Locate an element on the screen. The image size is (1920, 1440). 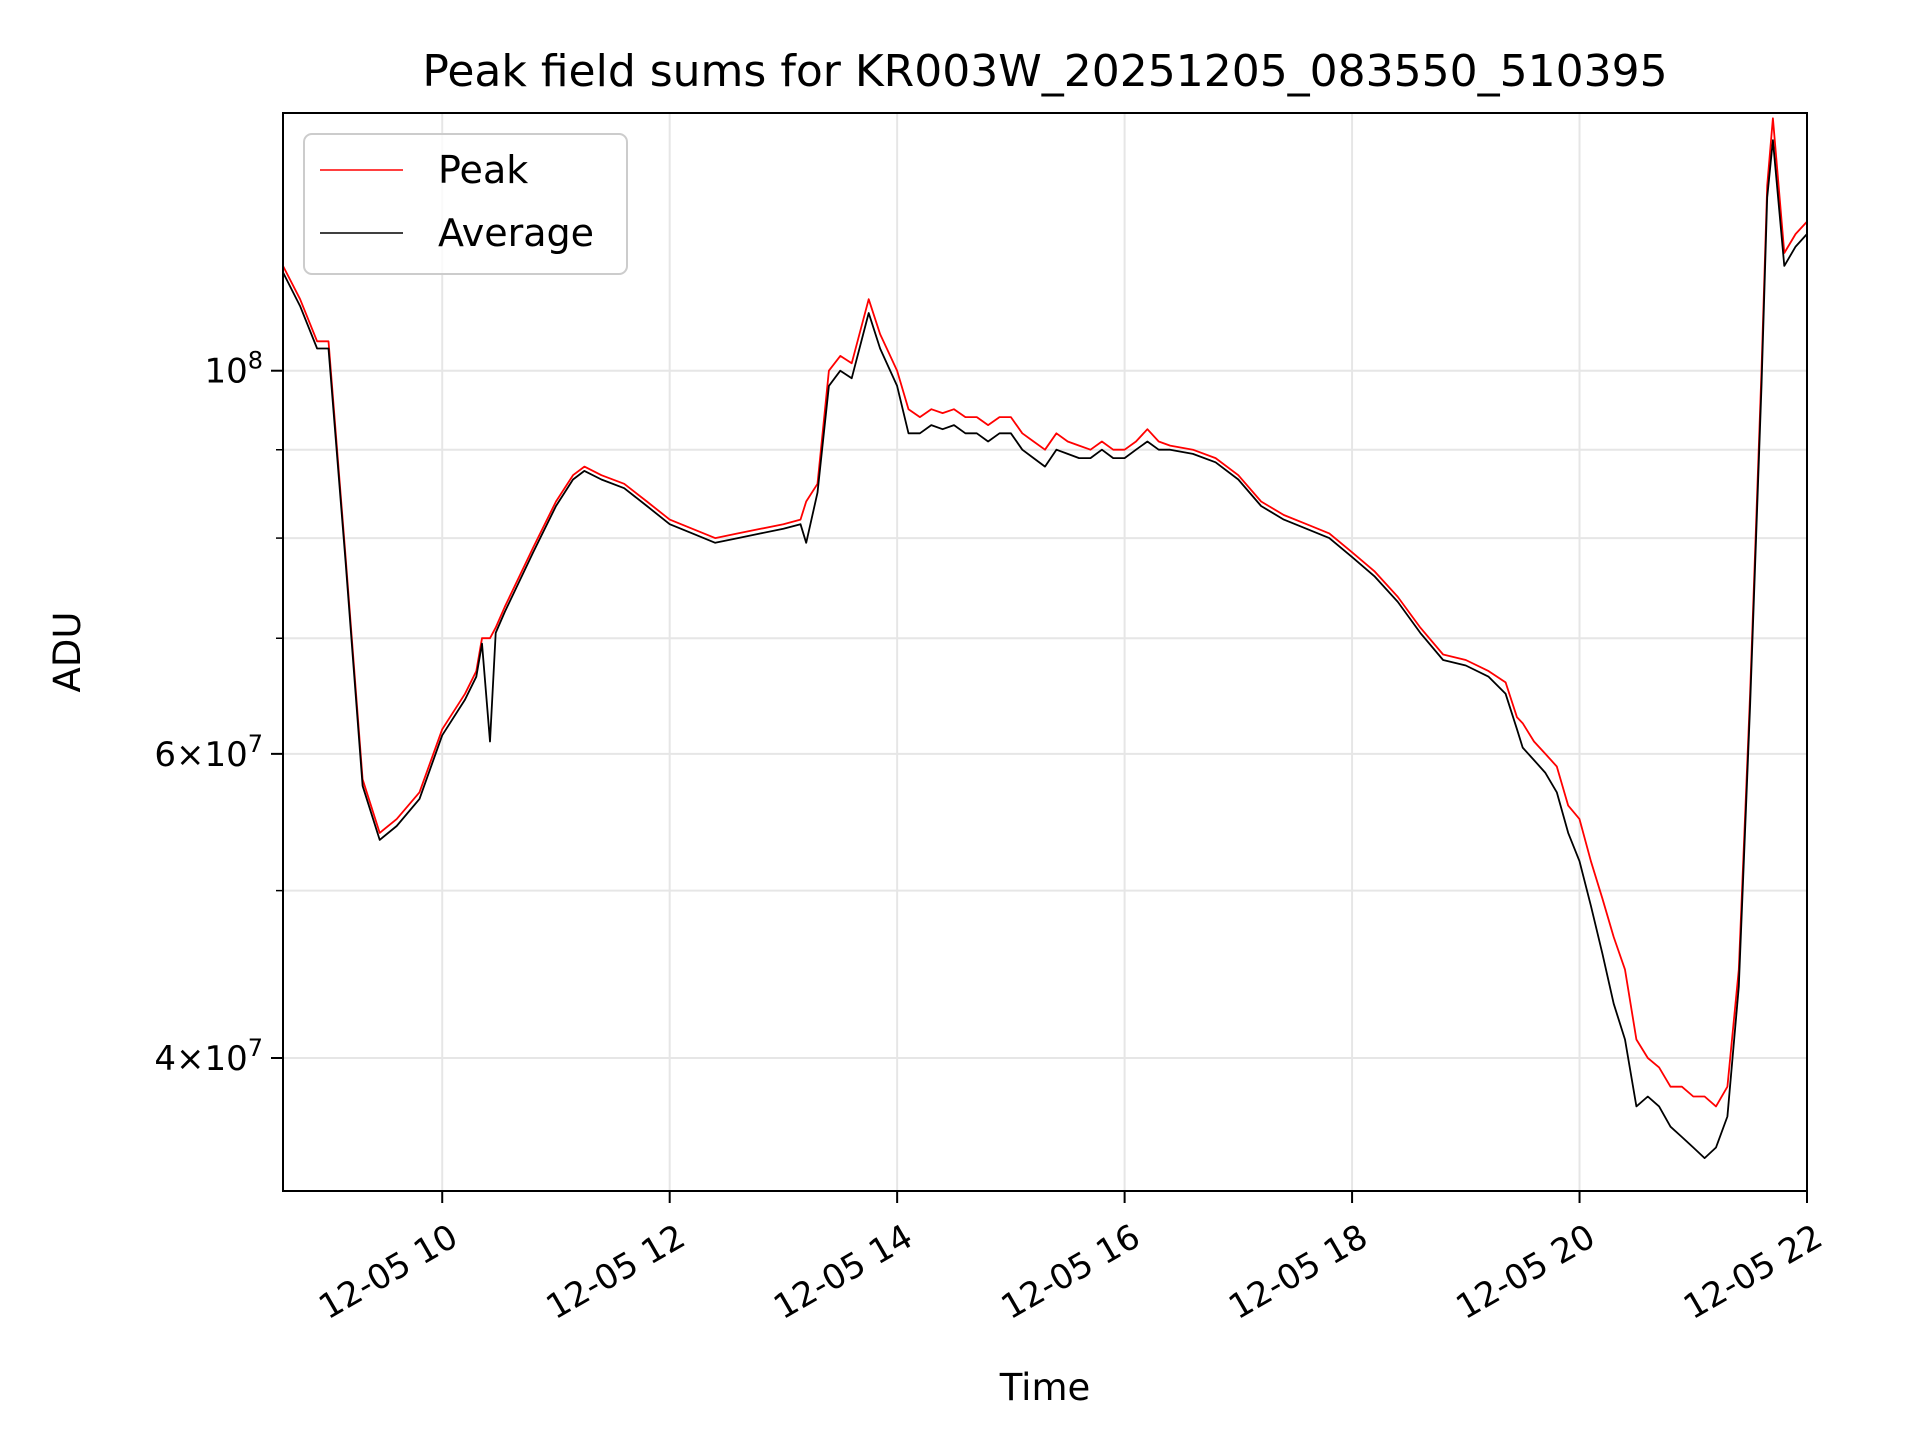
y-tick-label: 6×107 is located at coordinates (208, 752).